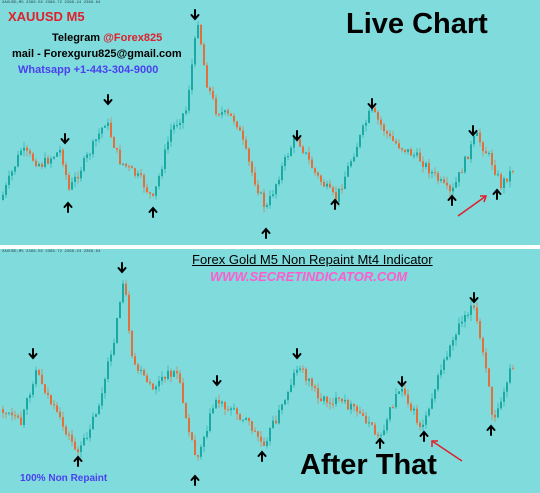 The height and width of the screenshot is (493, 540). What do you see at coordinates (309, 276) in the screenshot?
I see `website-link: WWW.SECRETINDICATOR.COM` at bounding box center [309, 276].